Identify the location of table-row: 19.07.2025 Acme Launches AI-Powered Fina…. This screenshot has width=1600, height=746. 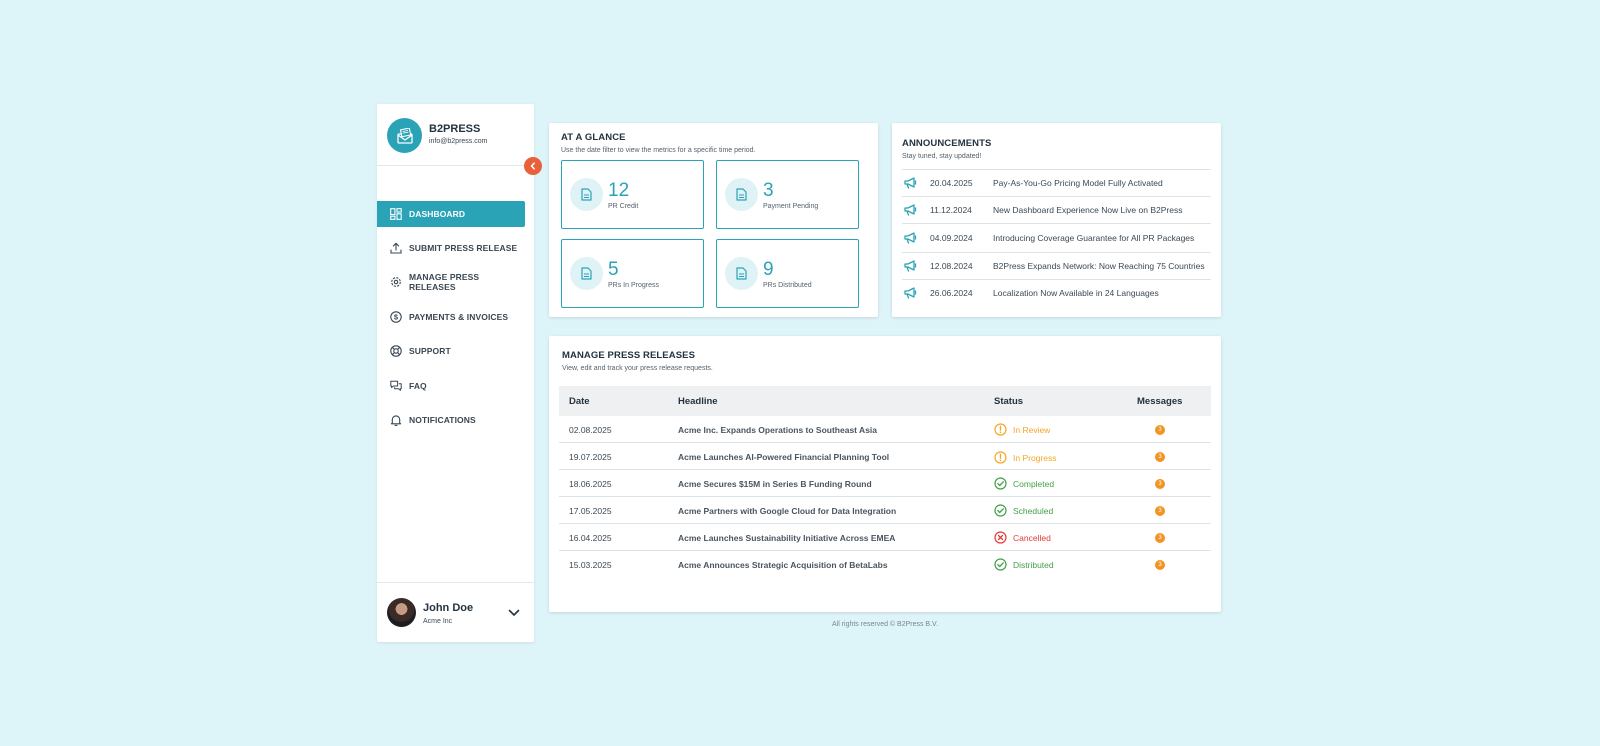
(885, 456).